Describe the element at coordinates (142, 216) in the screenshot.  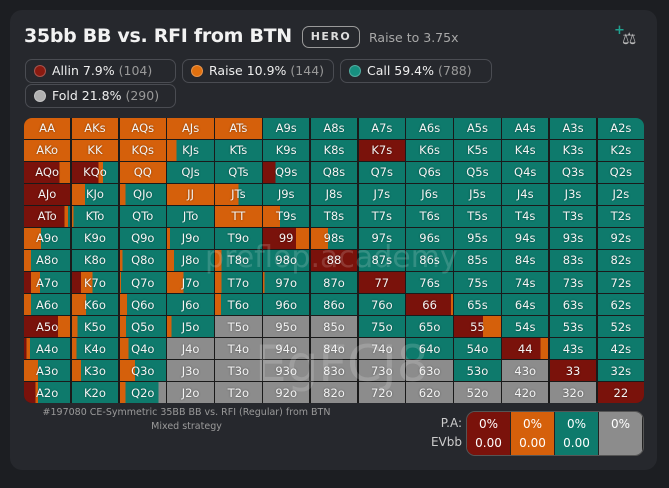
I see `hand-cell-QTo: QTo` at that location.